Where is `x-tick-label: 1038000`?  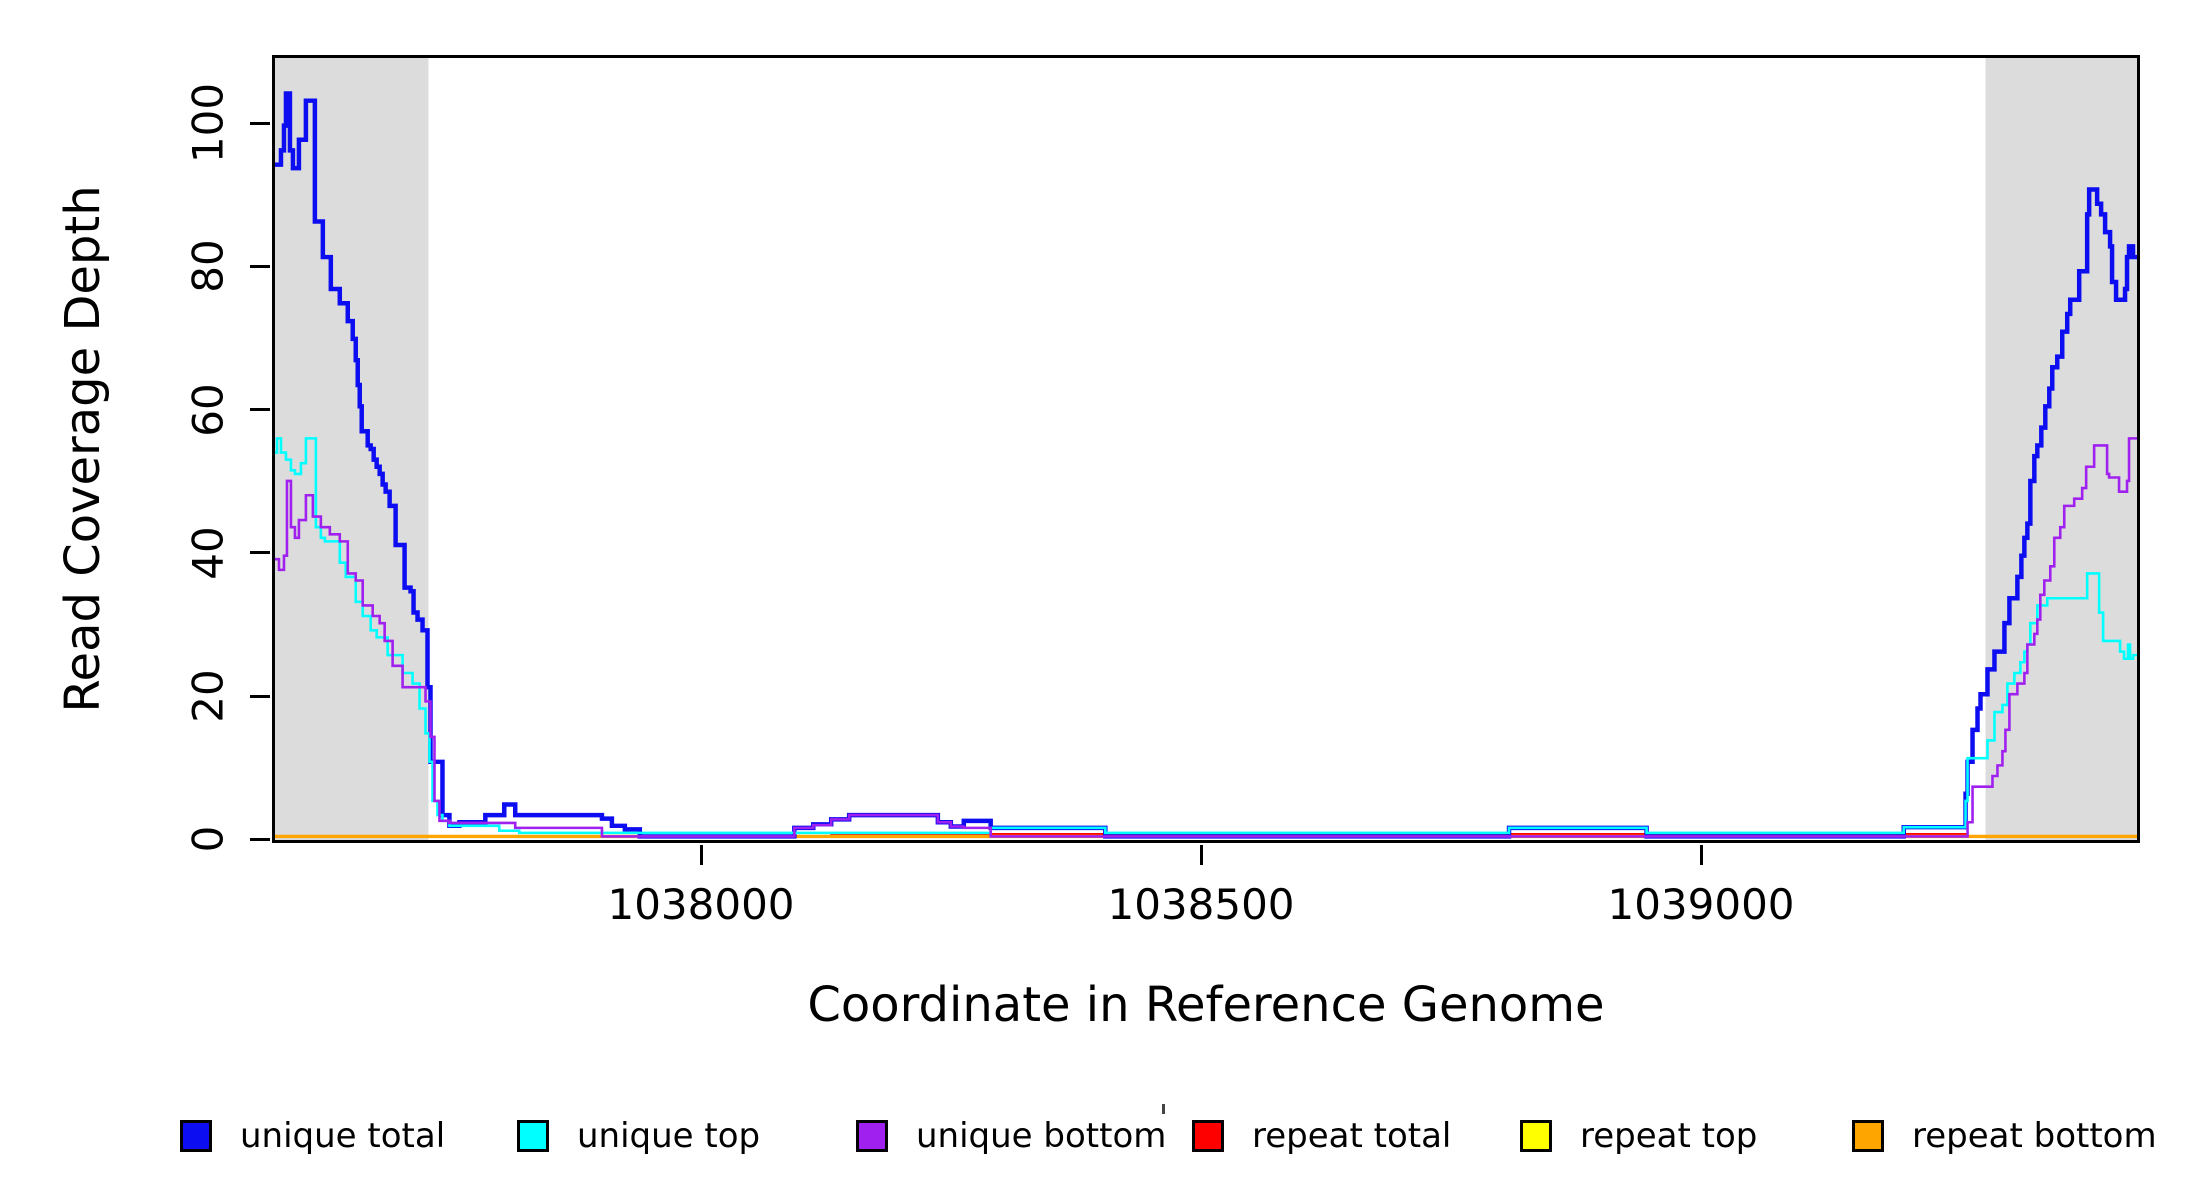 x-tick-label: 1038000 is located at coordinates (701, 904).